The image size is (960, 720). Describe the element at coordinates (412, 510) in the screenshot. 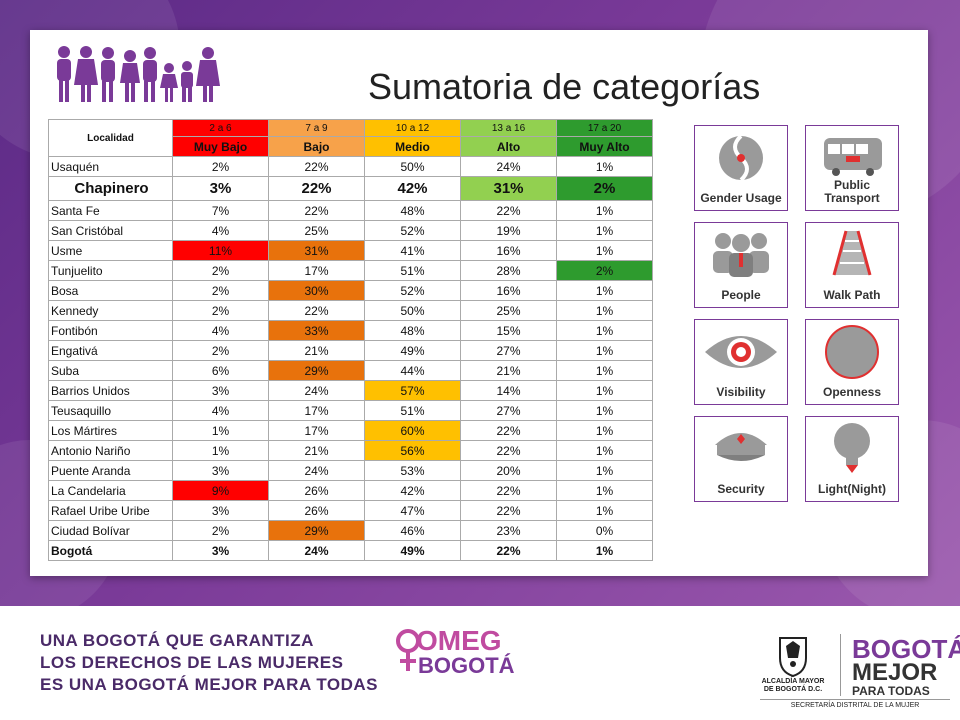

I see `percent-cell: 47%` at that location.